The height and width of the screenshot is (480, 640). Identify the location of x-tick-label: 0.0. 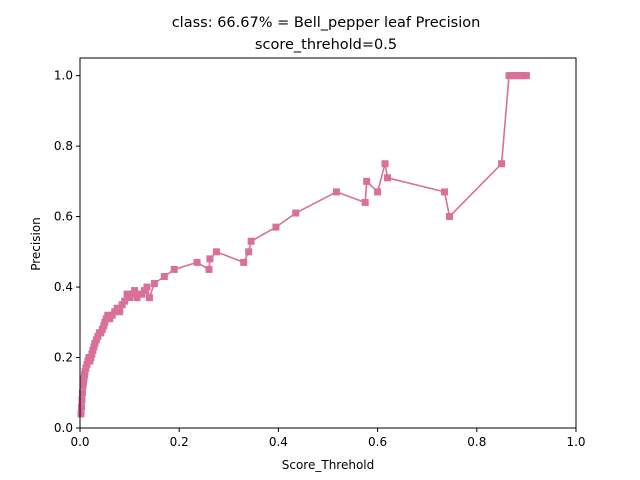
(79, 442).